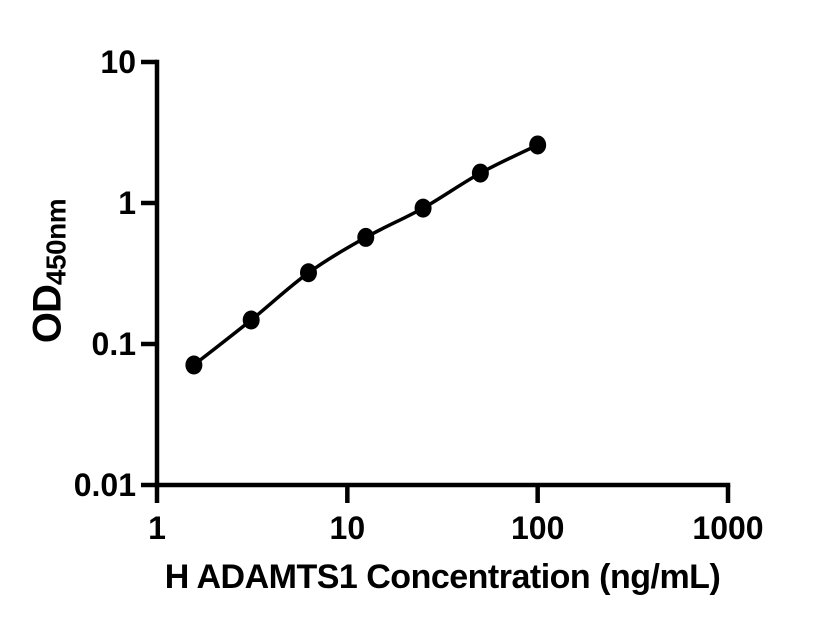 This screenshot has height=640, width=816. Describe the element at coordinates (105, 485) in the screenshot. I see `y-tick-label: 0.01` at that location.